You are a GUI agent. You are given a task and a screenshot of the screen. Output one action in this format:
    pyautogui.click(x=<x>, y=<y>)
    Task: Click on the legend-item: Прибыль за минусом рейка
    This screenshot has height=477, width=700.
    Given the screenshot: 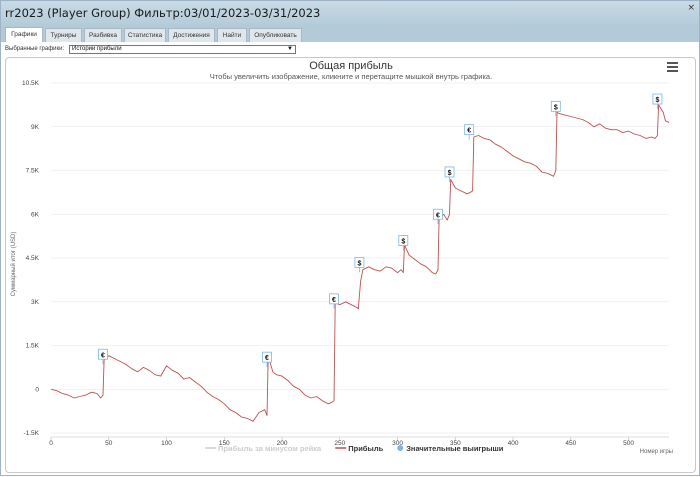 What is the action you would take?
    pyautogui.click(x=263, y=448)
    